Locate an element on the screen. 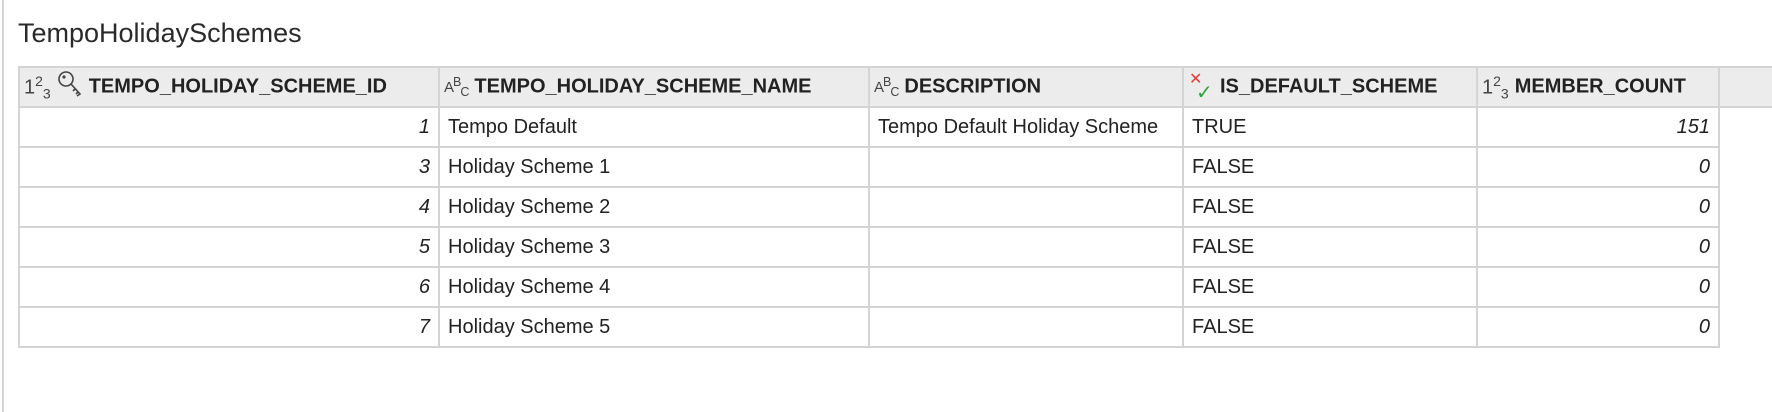 The height and width of the screenshot is (412, 1772). column-header-member-count: 123 MEMBER_COUNT is located at coordinates (1598, 87).